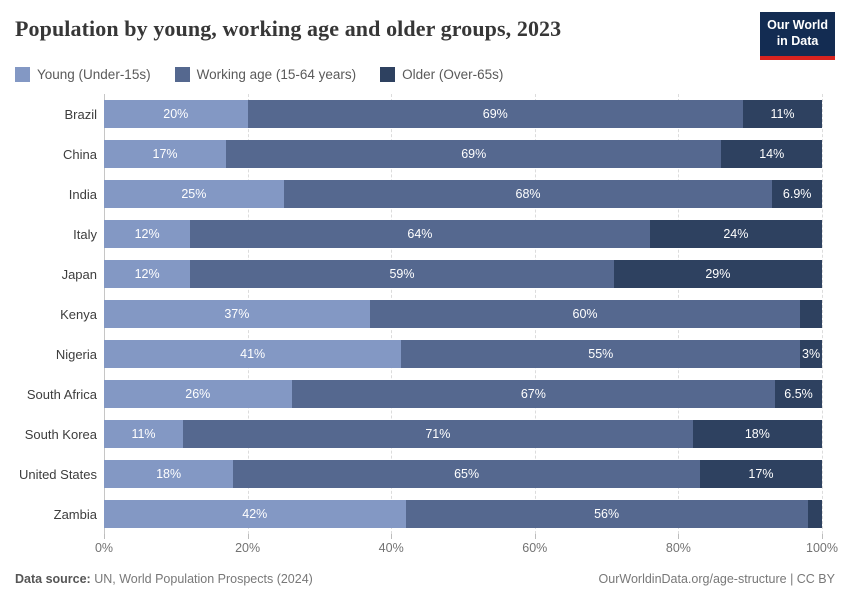 The height and width of the screenshot is (600, 850). I want to click on bar-value-label: 26%, so click(198, 394).